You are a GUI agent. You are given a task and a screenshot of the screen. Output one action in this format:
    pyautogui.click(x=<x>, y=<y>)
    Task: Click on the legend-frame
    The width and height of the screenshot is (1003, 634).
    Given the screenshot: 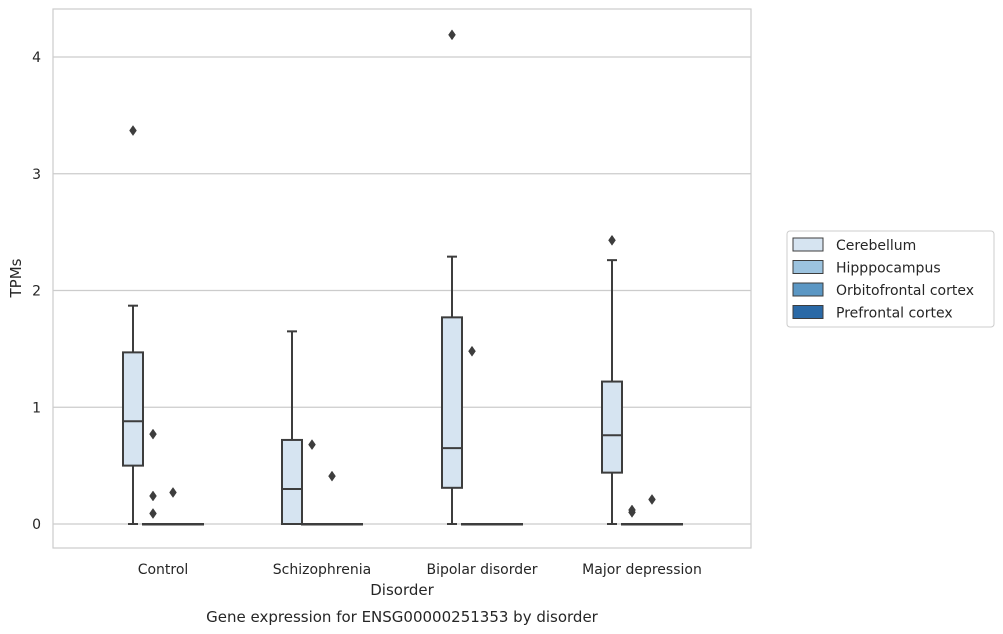 What is the action you would take?
    pyautogui.click(x=890, y=279)
    